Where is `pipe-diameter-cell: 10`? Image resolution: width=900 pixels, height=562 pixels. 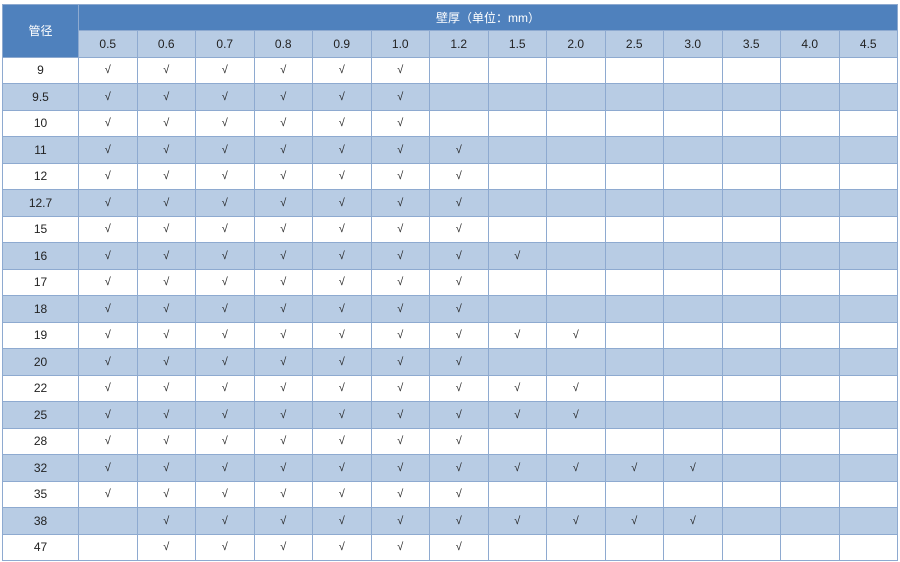 pipe-diameter-cell: 10 is located at coordinates (40, 123).